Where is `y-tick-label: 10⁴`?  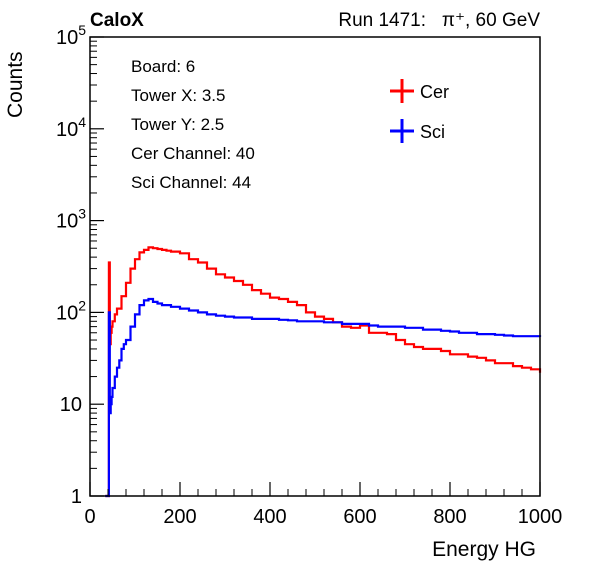 y-tick-label: 10⁴ is located at coordinates (71, 127).